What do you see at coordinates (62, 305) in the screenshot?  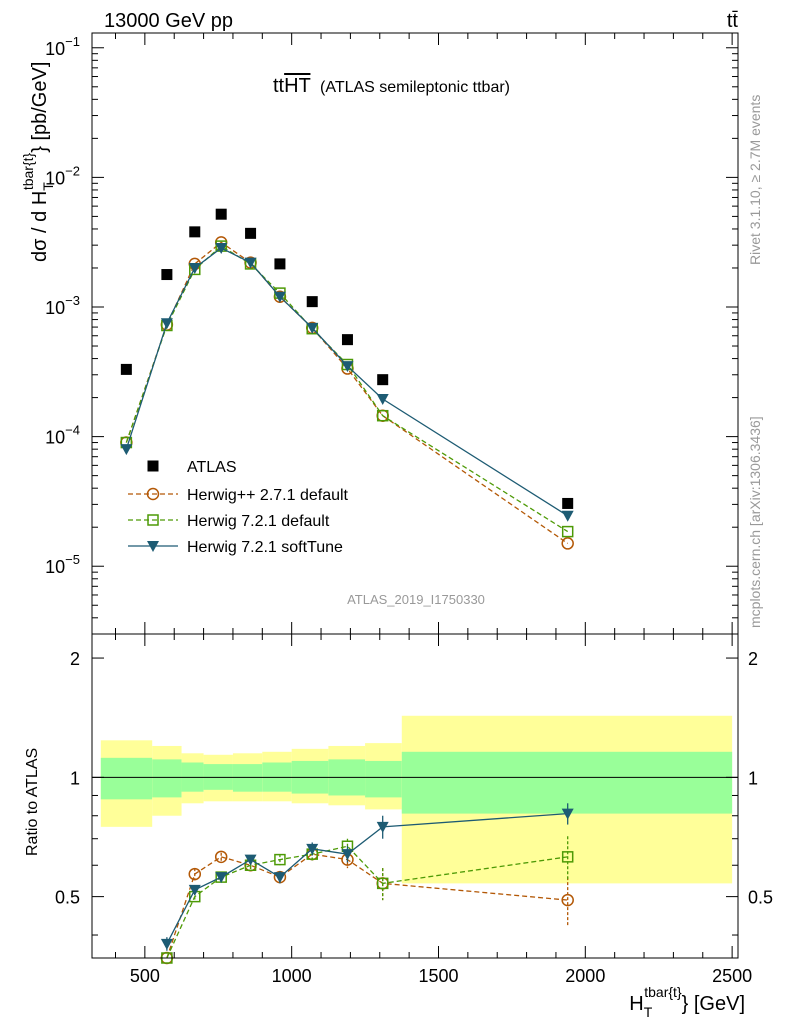 I see `main-y-tick-label: 10⁻³` at bounding box center [62, 305].